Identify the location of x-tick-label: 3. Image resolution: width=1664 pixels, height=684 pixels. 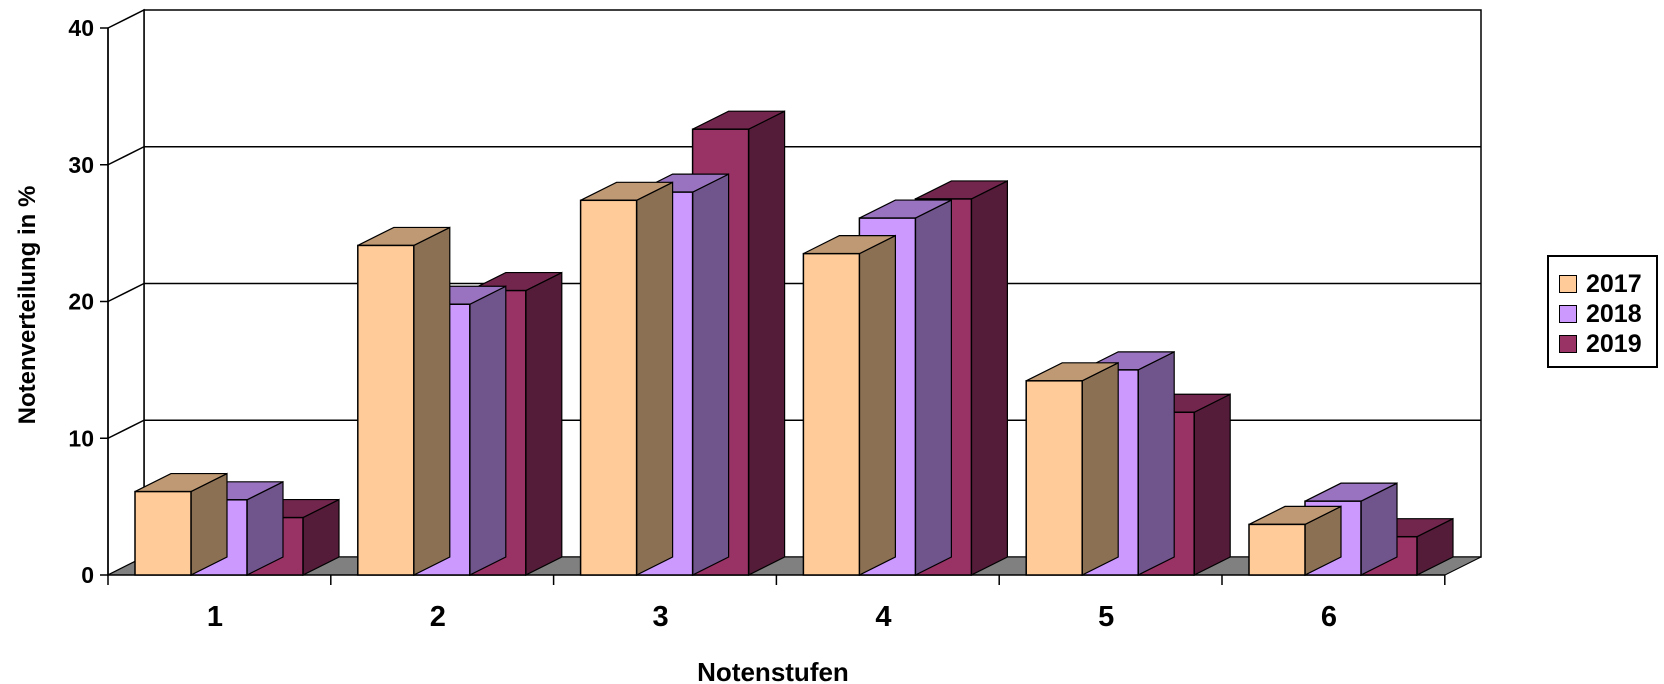
(661, 617).